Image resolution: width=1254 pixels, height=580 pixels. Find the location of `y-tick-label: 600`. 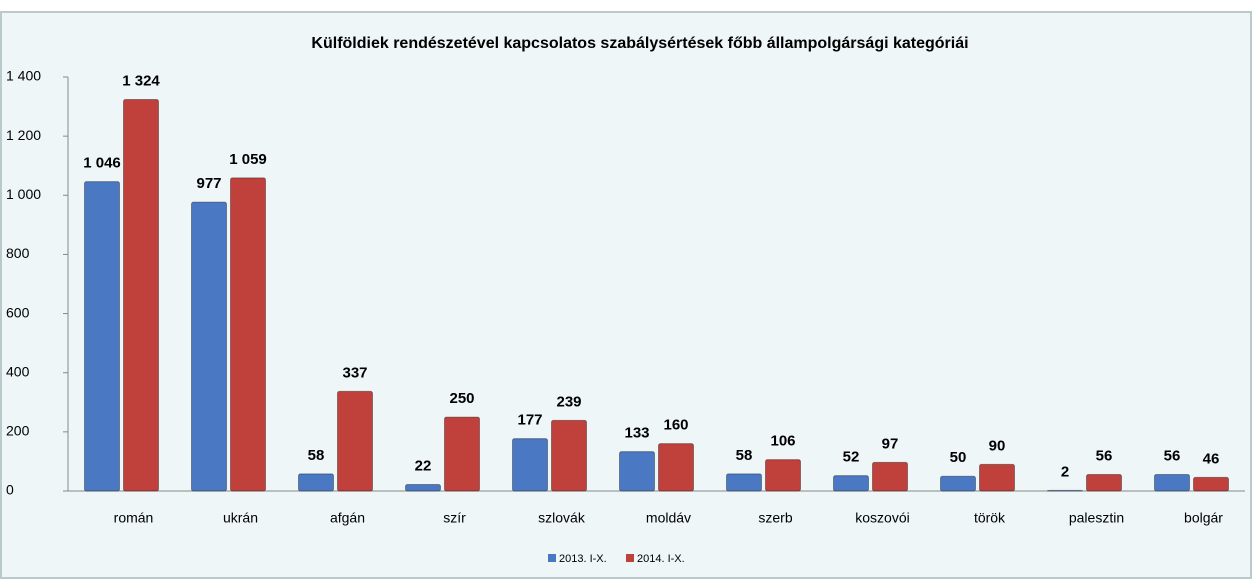

y-tick-label: 600 is located at coordinates (18, 312).